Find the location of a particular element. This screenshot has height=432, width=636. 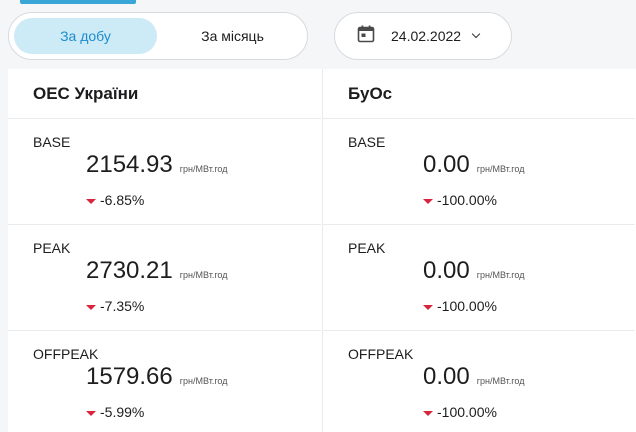

price-row-peak: PEAK 0.00 грн/МВт.год -100.00% is located at coordinates (479, 278).